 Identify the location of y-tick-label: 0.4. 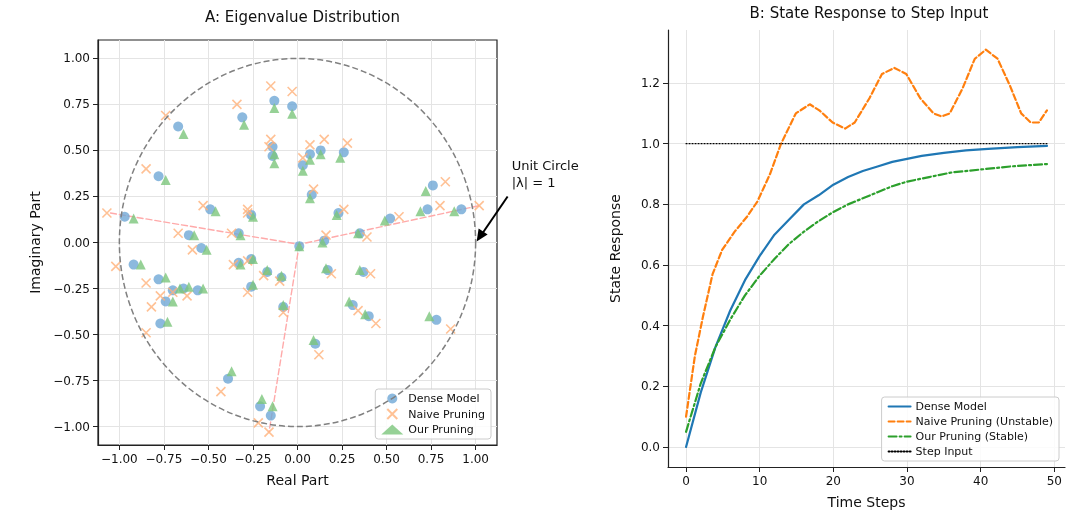
(650, 325).